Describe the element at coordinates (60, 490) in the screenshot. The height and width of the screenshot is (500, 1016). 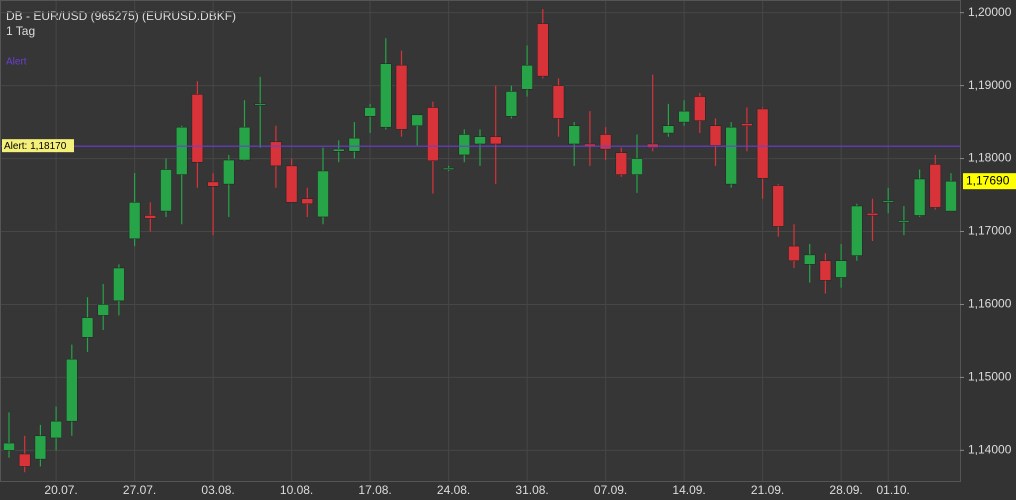
I see `x-tick-label: 20.07.` at that location.